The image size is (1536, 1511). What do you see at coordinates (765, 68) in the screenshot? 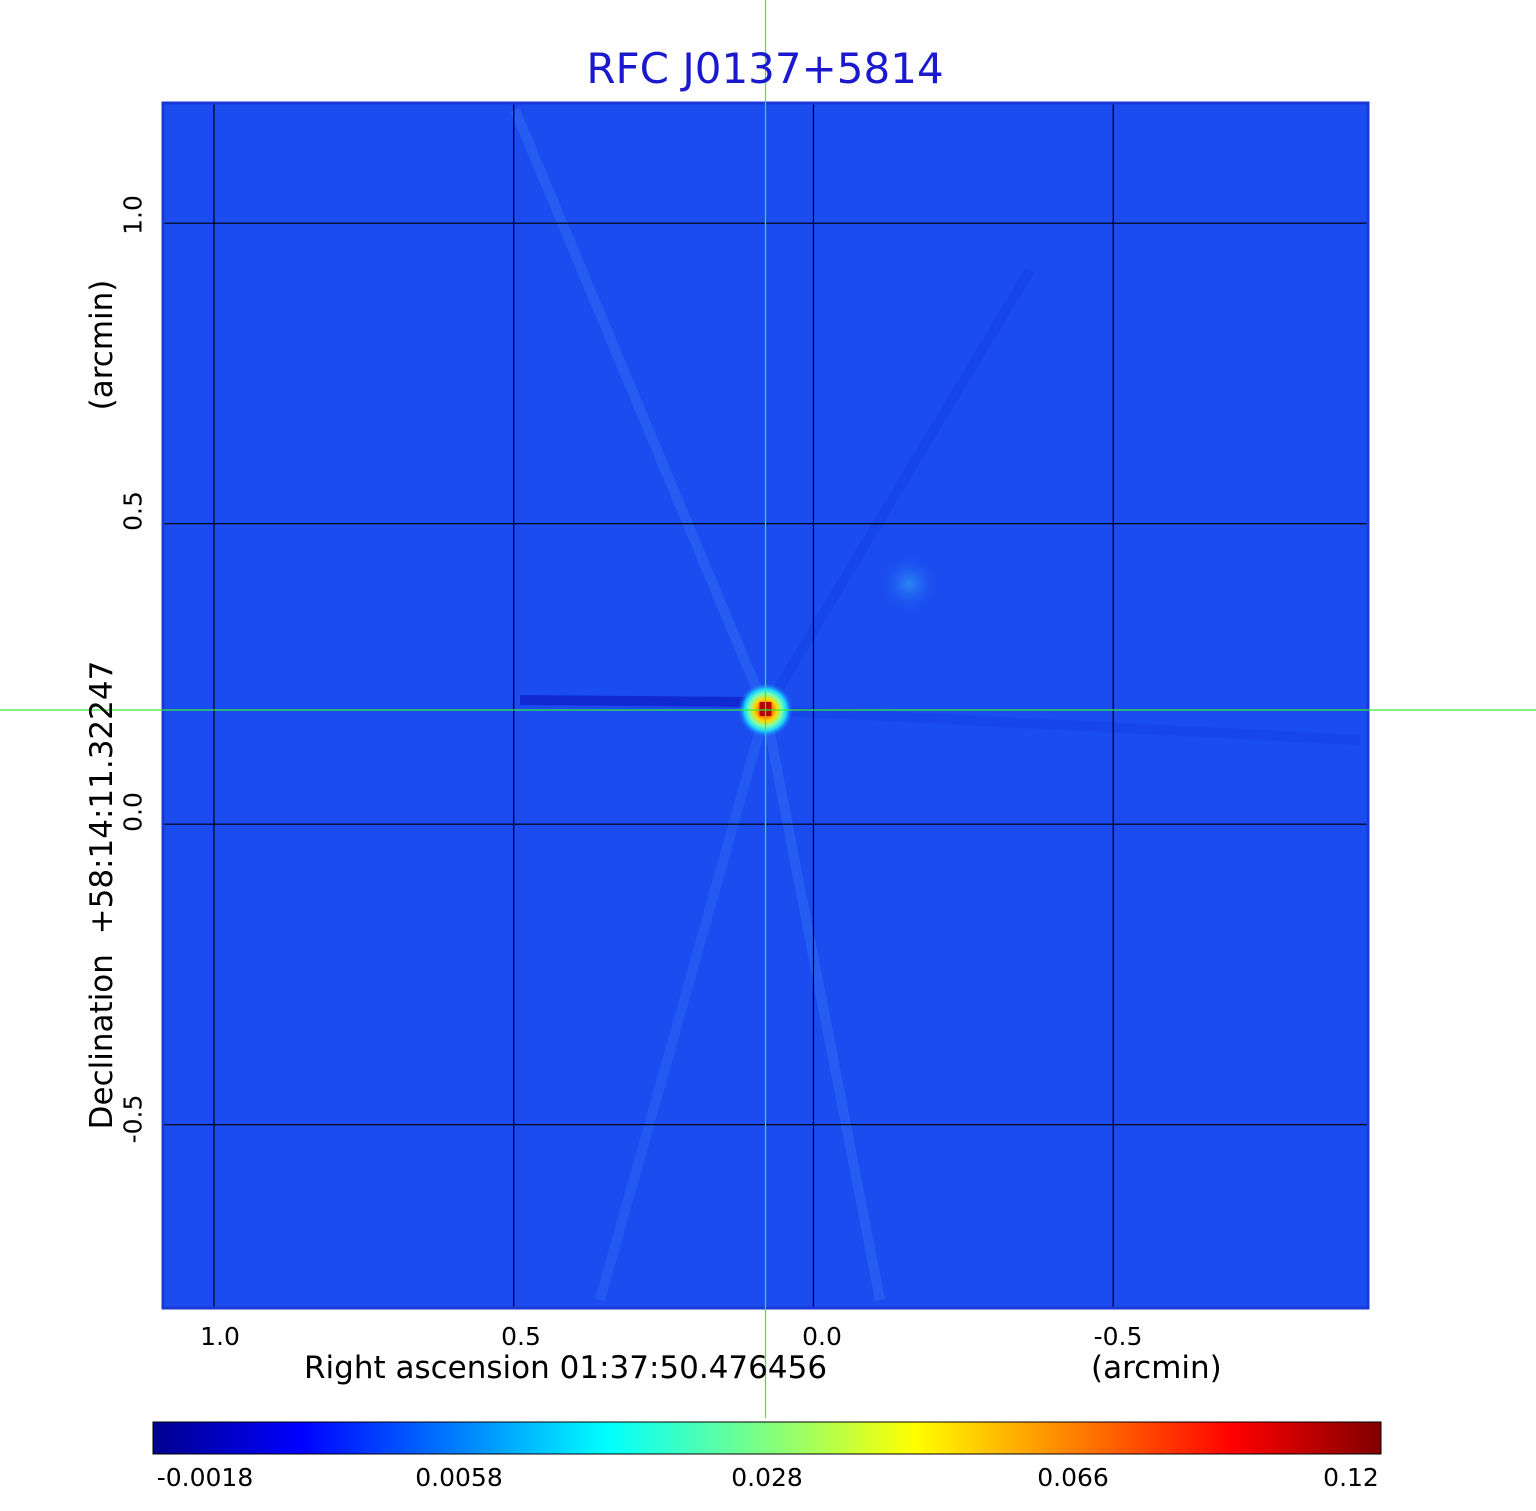
I see `chart-title: RFC J0137+5814` at bounding box center [765, 68].